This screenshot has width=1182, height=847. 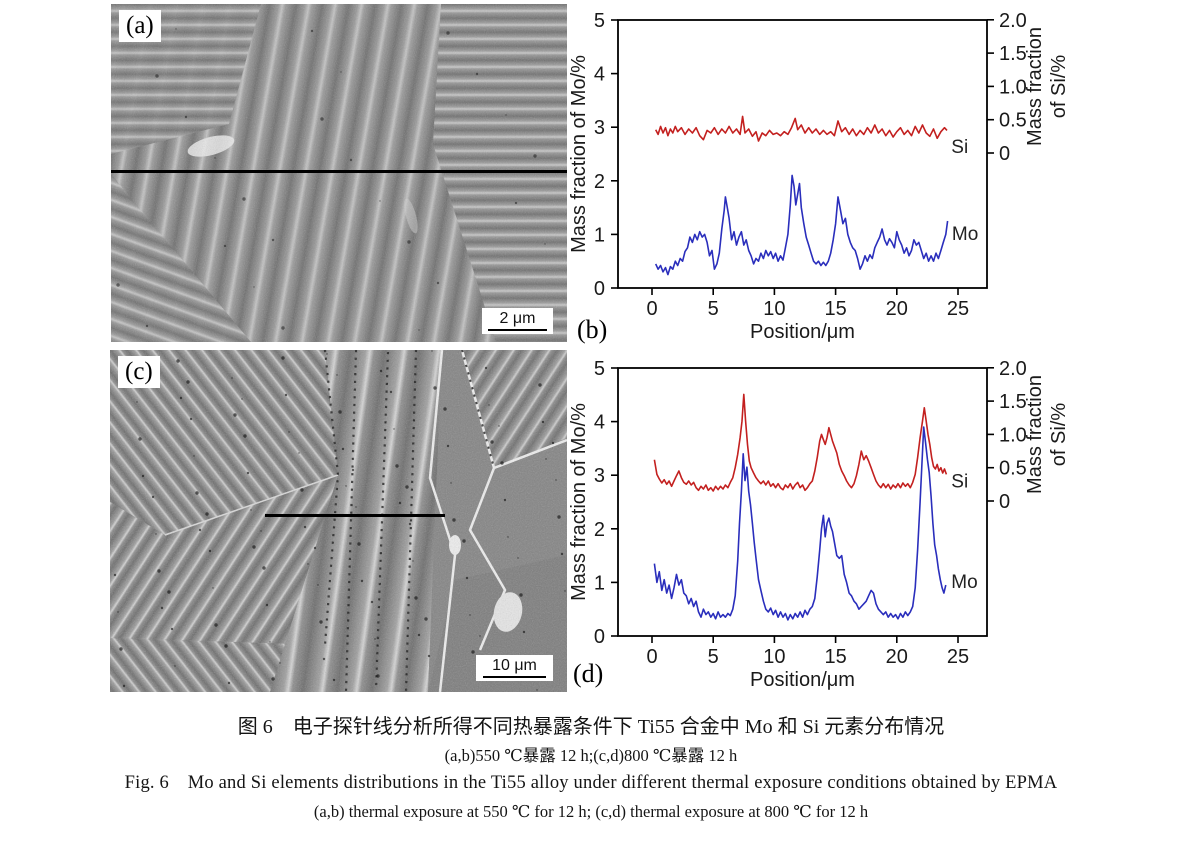 I want to click on chart-ticks-d, so click(x=802, y=504).